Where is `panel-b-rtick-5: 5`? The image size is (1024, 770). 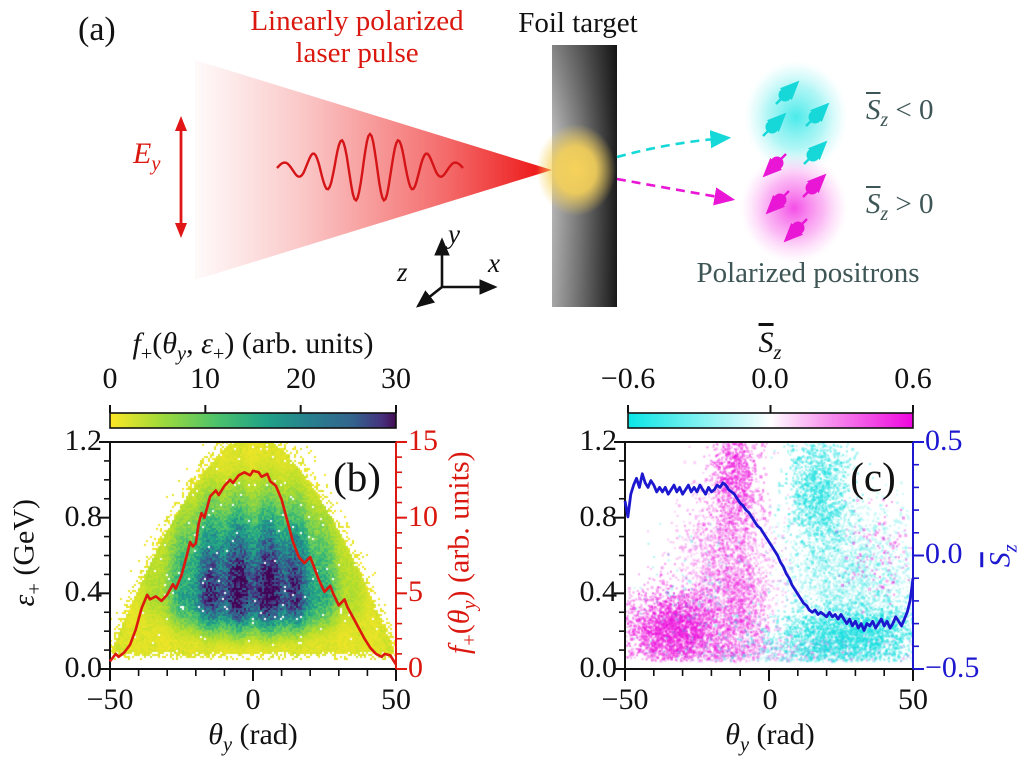 panel-b-rtick-5: 5 is located at coordinates (415, 591).